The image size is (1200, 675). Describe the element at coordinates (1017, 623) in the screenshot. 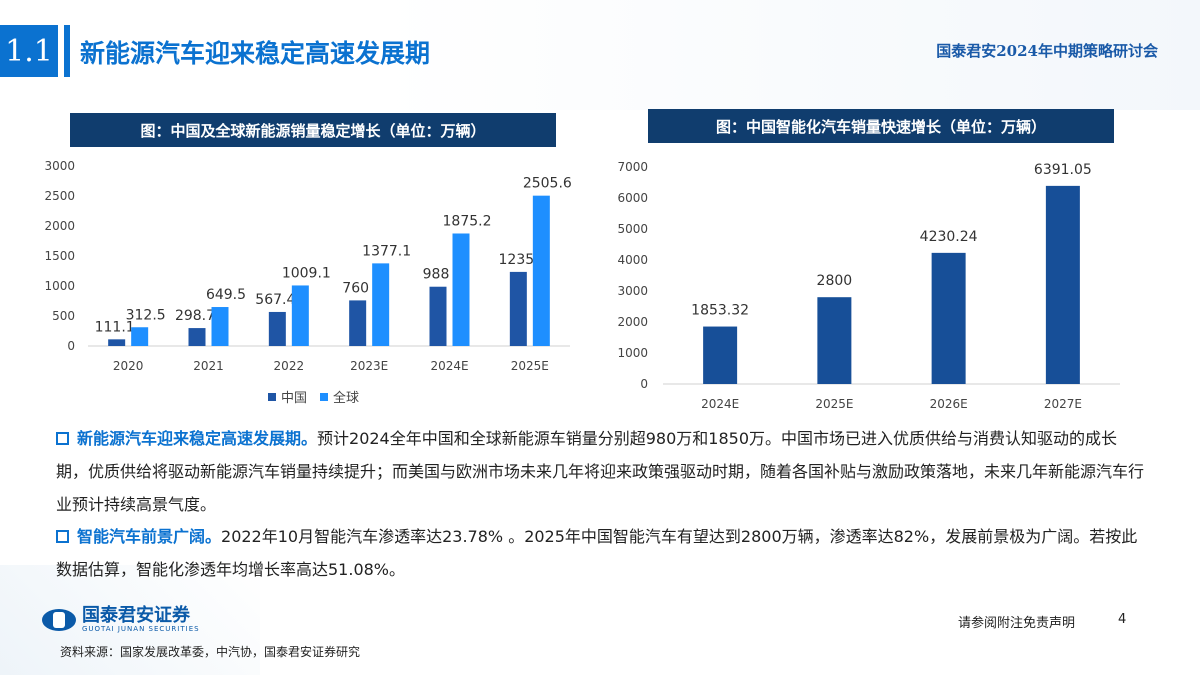

I see `disclaimer-link: 请参阅附注免责声明` at that location.